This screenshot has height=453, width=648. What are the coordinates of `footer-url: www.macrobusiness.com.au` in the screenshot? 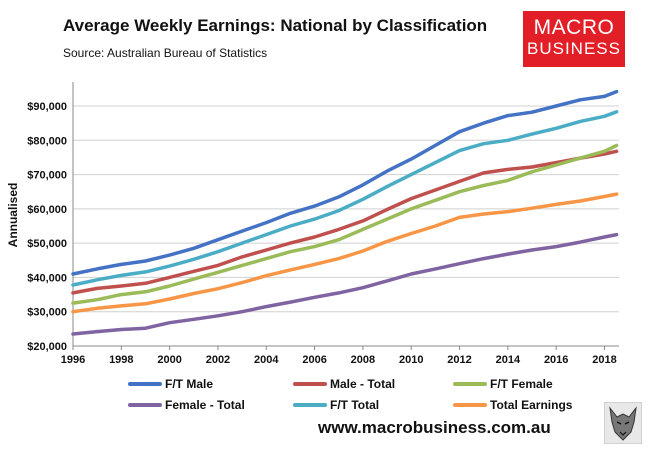 It's located at (434, 427).